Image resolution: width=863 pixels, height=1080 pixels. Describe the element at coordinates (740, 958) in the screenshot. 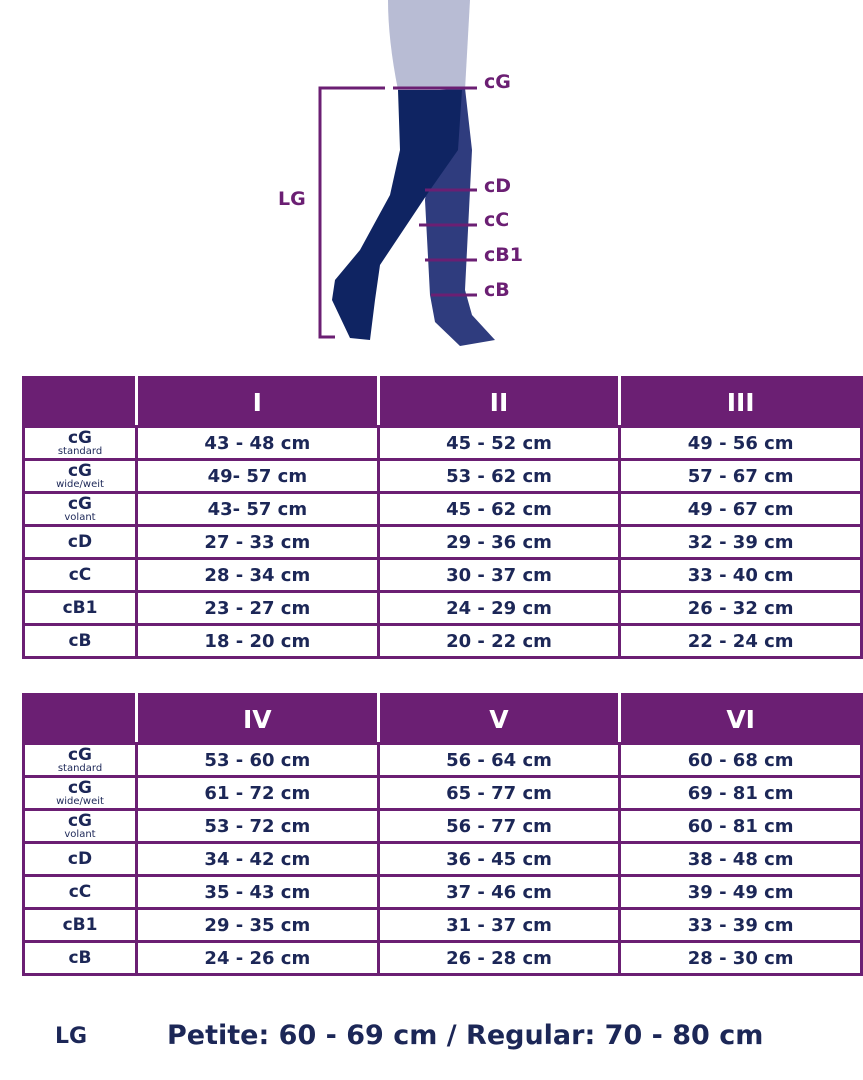

I see `size-value: 28 - 30 cm` at that location.